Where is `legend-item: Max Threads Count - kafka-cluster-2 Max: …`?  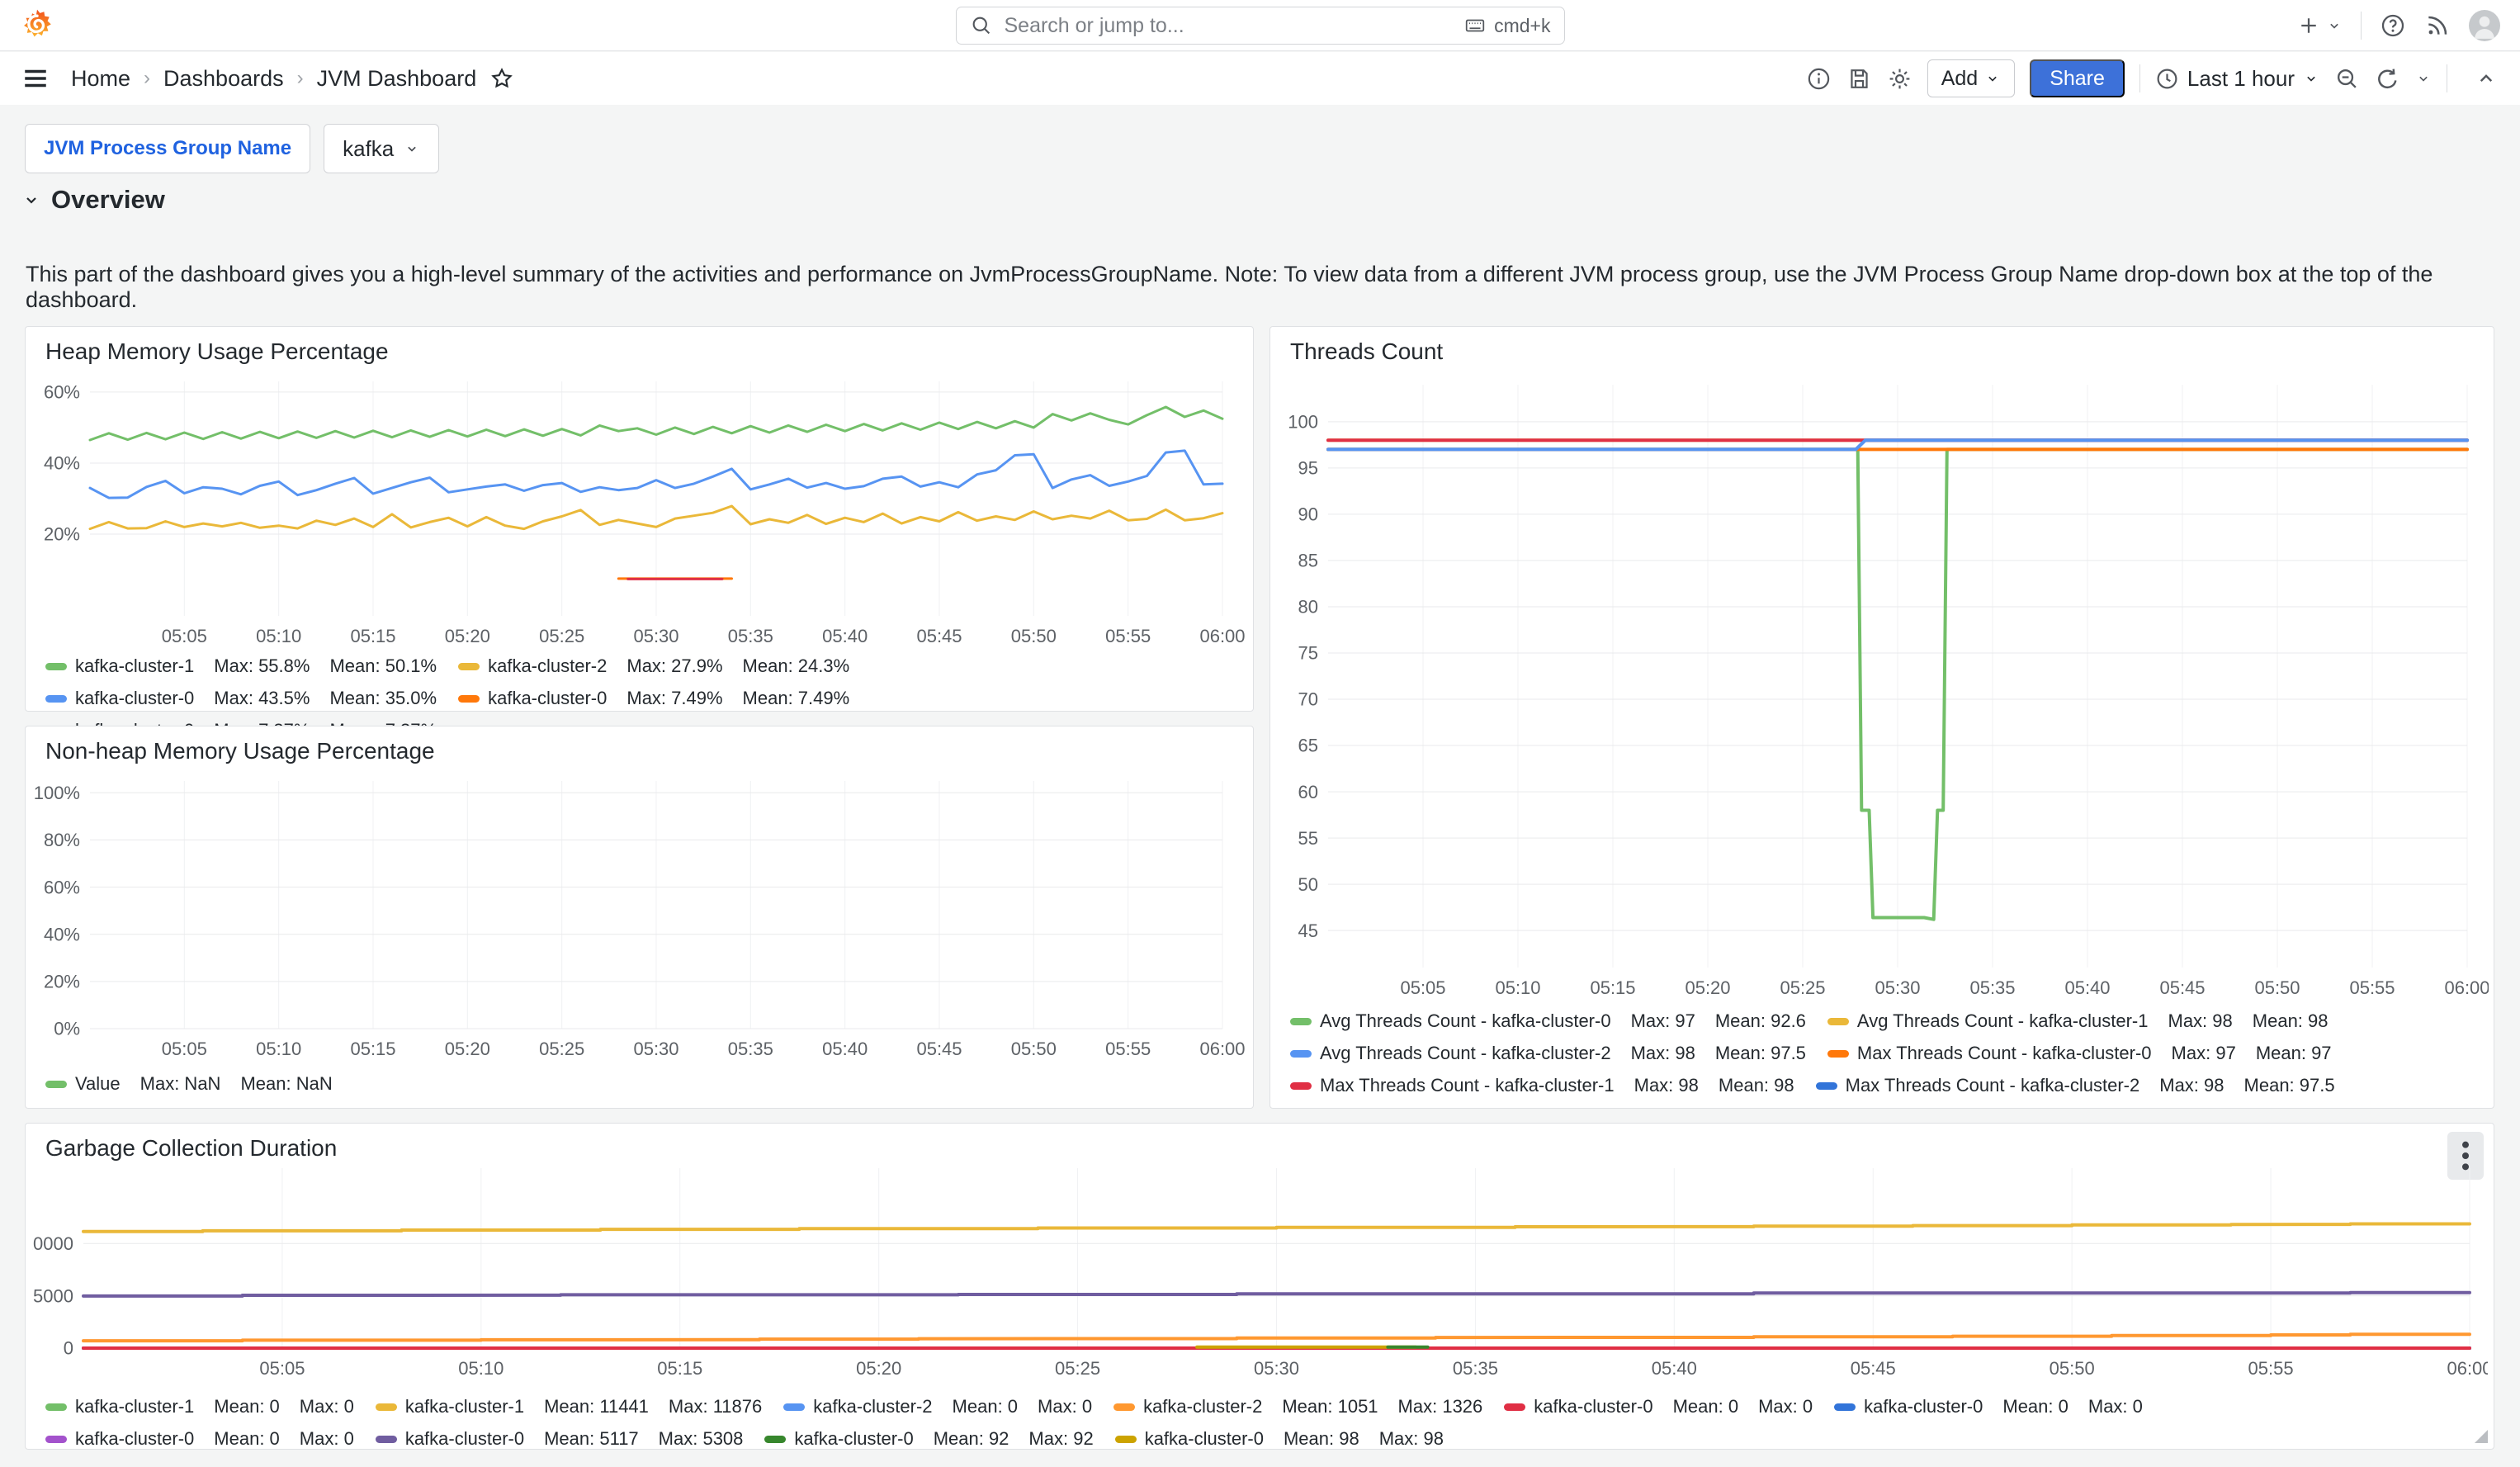
legend-item: Max Threads Count - kafka-cluster-2 Max: … is located at coordinates (2075, 1085).